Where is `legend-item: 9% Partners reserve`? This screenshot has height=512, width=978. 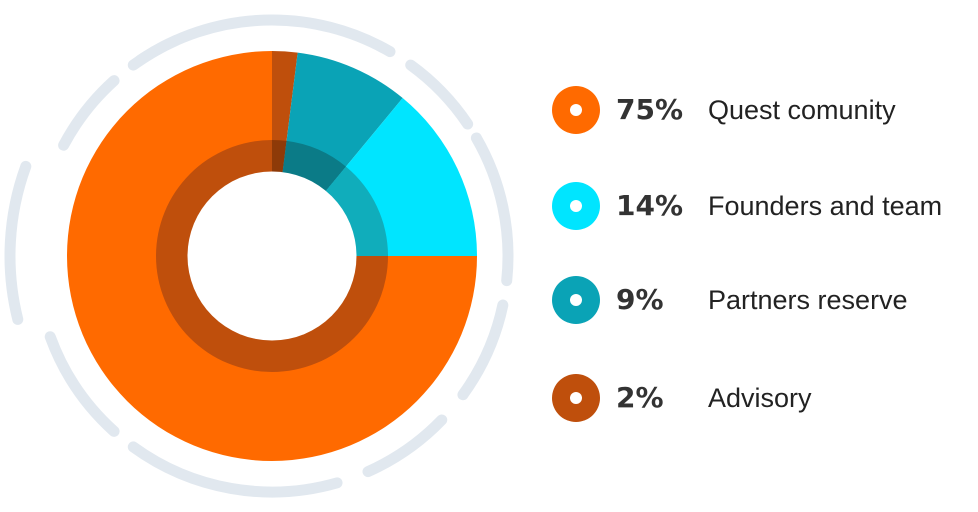
legend-item: 9% Partners reserve is located at coordinates (762, 300).